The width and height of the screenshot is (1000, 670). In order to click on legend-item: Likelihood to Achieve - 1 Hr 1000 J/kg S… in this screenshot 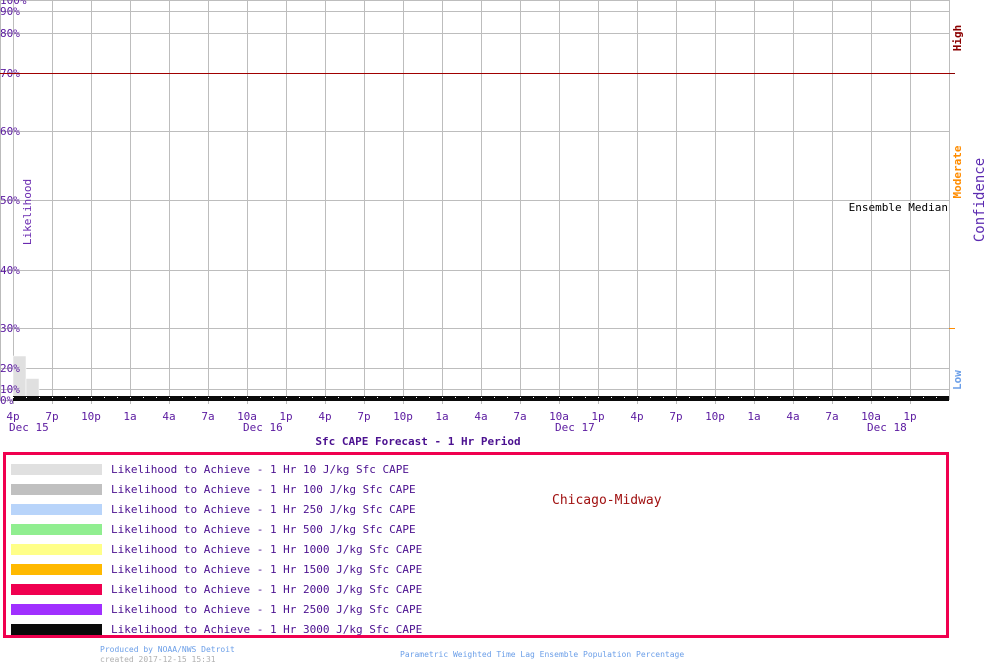, I will do `click(216, 549)`.